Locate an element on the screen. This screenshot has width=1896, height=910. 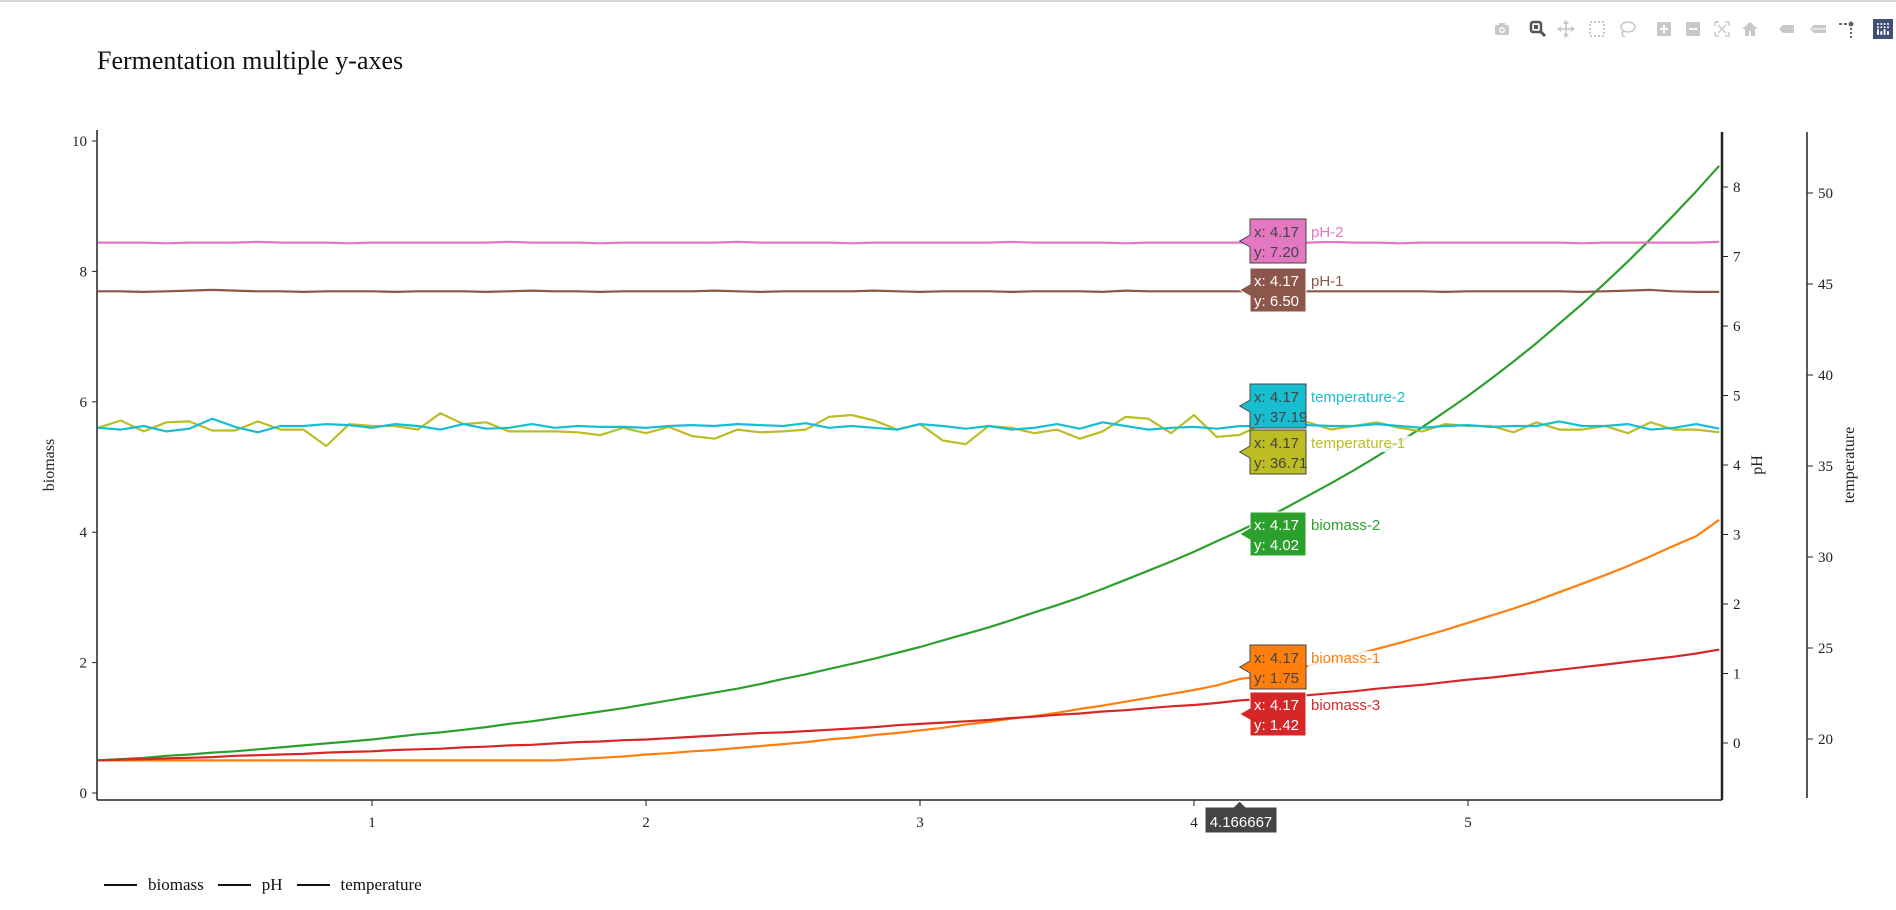
hover-label-pH-2: x: 4.17 y: 7.20 pH-2 is located at coordinates (1294, 241).